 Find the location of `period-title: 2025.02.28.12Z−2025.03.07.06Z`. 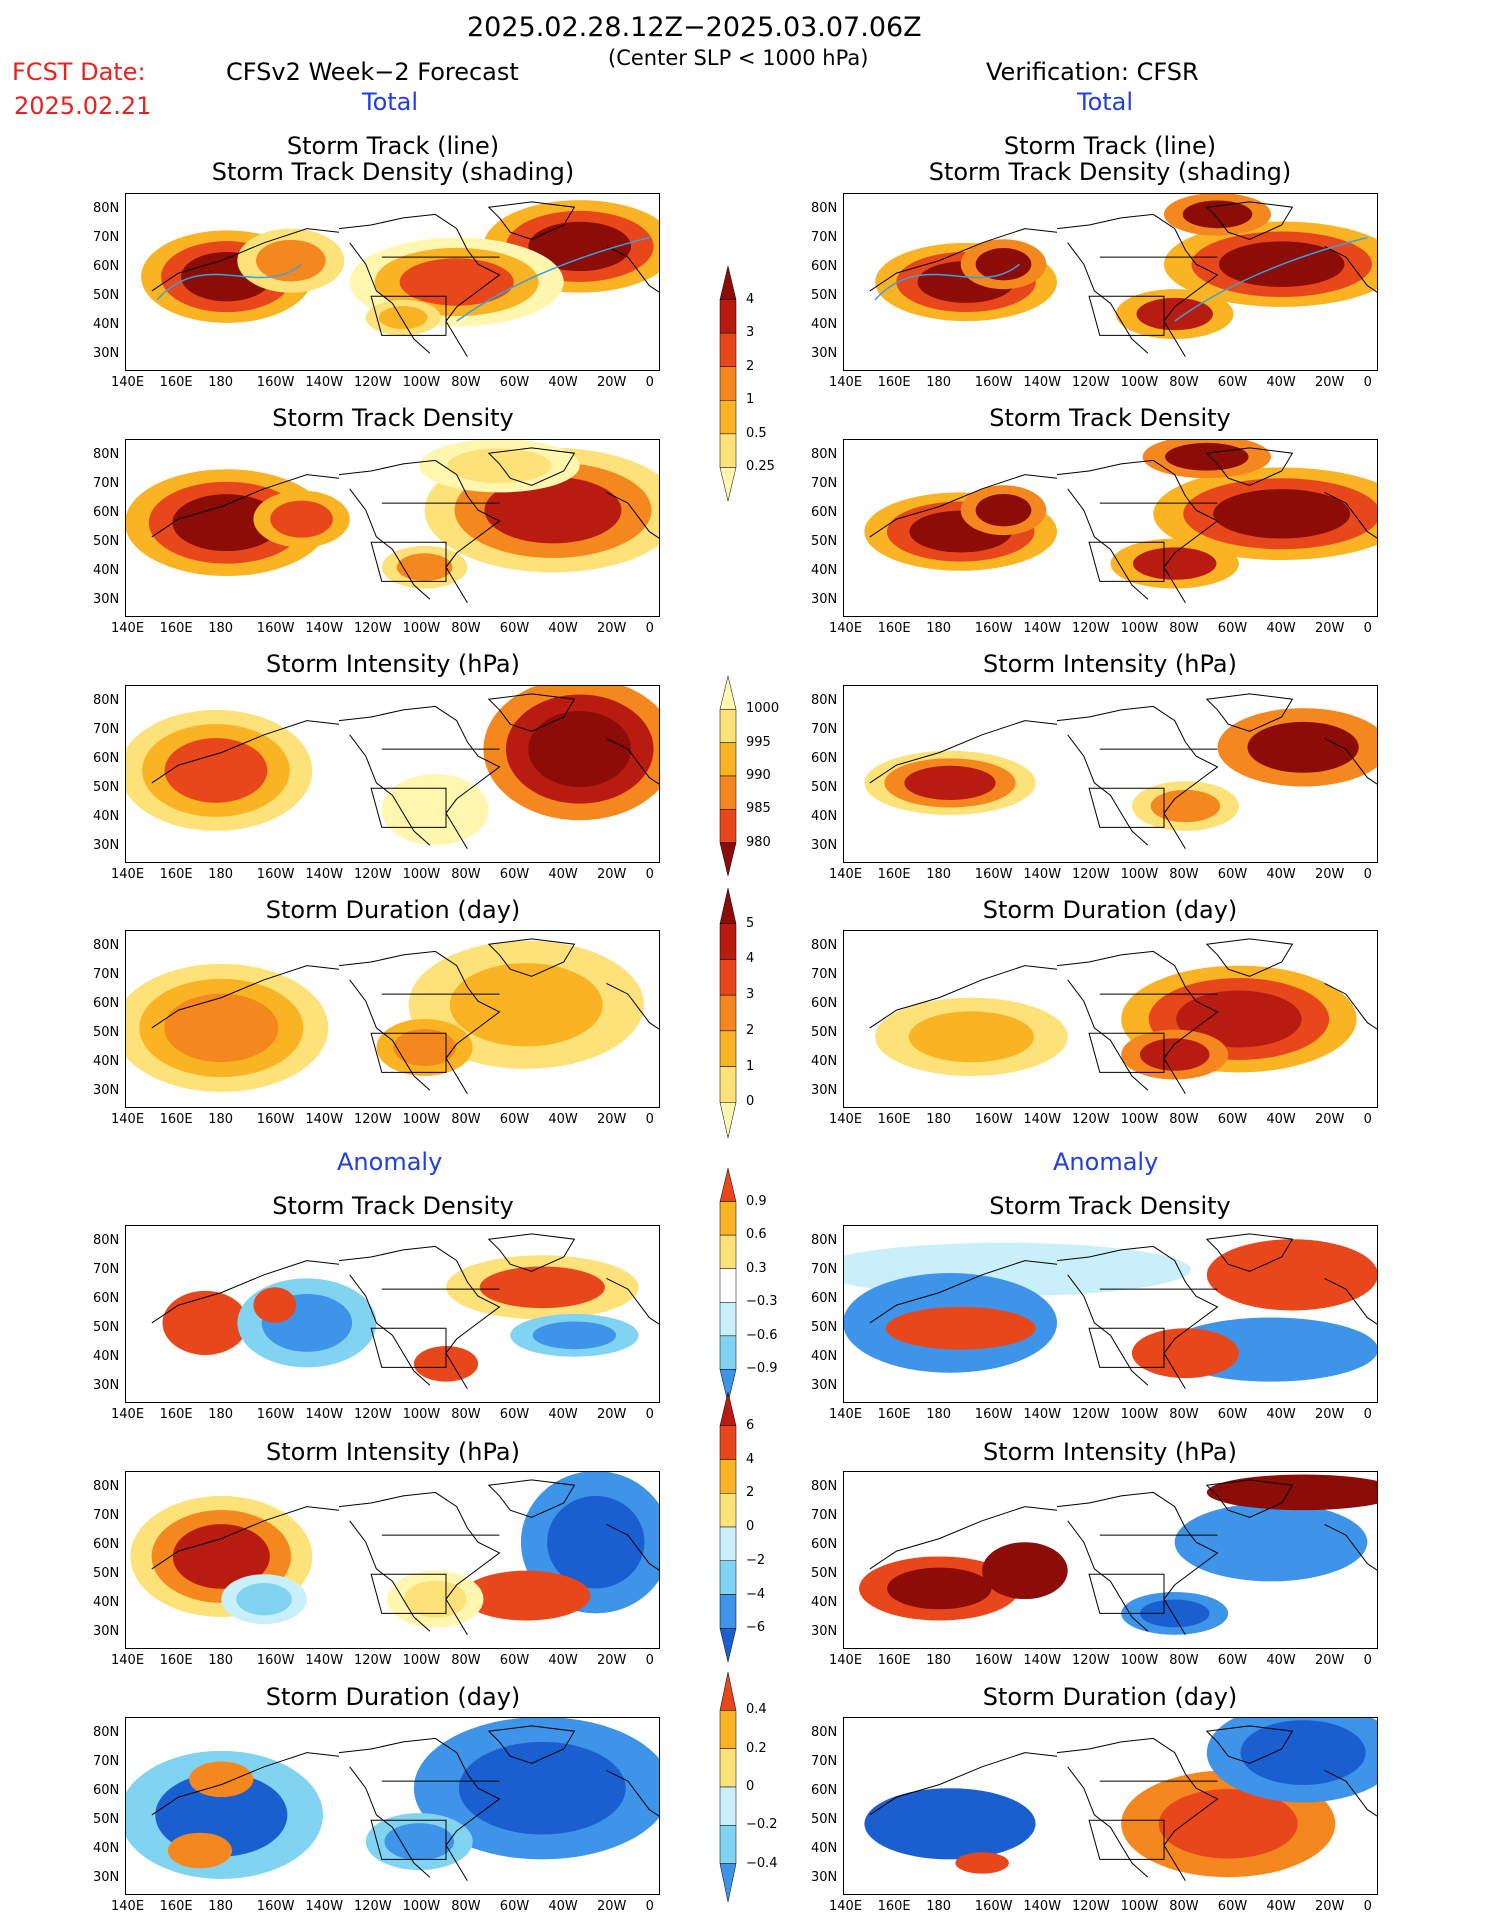

period-title: 2025.02.28.12Z−2025.03.07.06Z is located at coordinates (694, 27).